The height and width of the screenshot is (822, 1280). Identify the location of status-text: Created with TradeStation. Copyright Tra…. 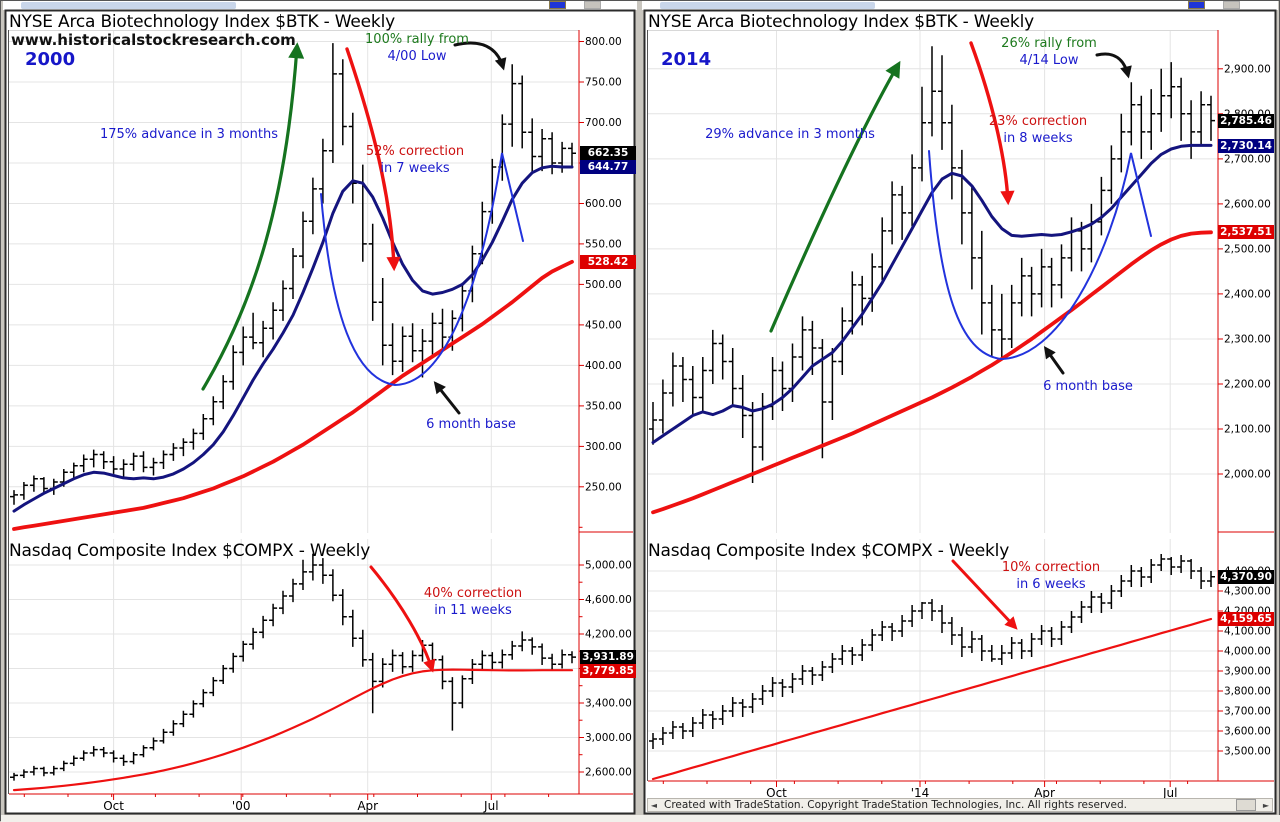
(895, 805).